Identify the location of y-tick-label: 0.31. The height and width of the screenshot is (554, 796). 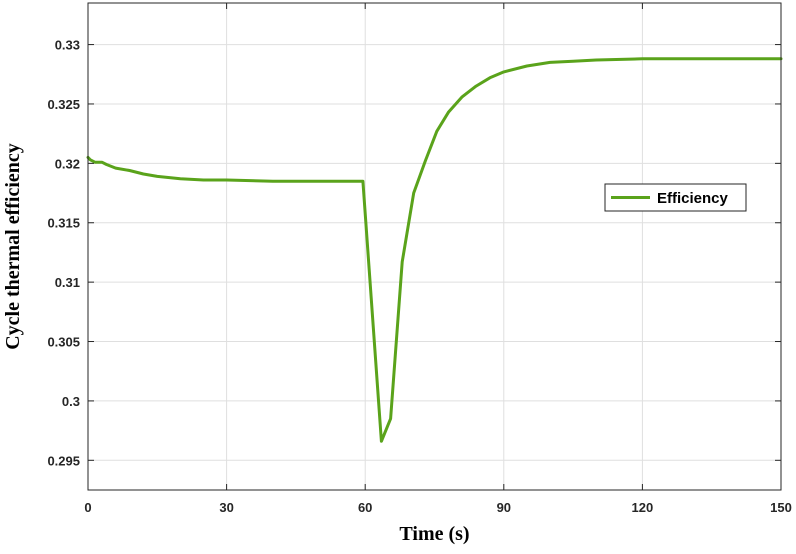
(67, 282).